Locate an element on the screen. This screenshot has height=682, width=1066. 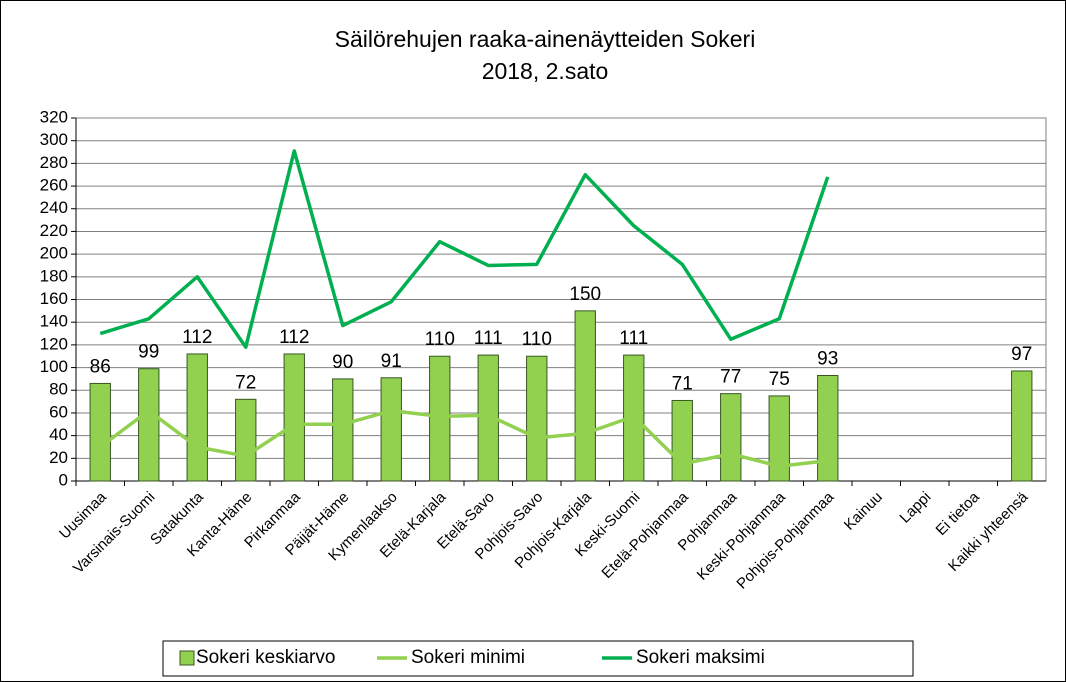
legend-swatch is located at coordinates (187, 658).